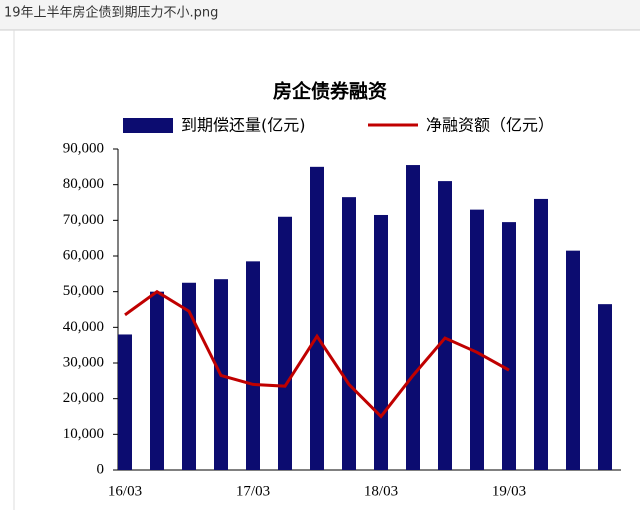  I want to click on legend-label: 到期偿还量(亿元), so click(243, 125).